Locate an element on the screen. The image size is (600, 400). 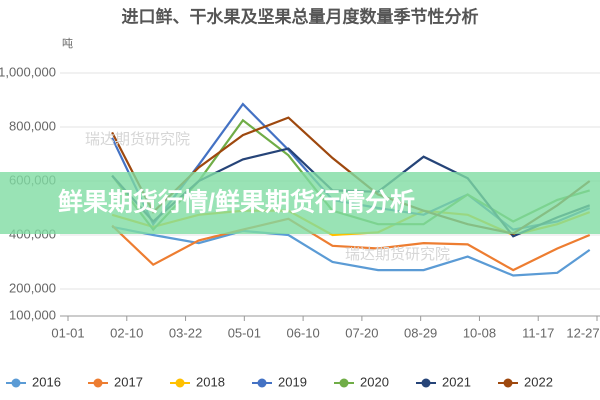
y-unit: 吨 is located at coordinates (67, 43).